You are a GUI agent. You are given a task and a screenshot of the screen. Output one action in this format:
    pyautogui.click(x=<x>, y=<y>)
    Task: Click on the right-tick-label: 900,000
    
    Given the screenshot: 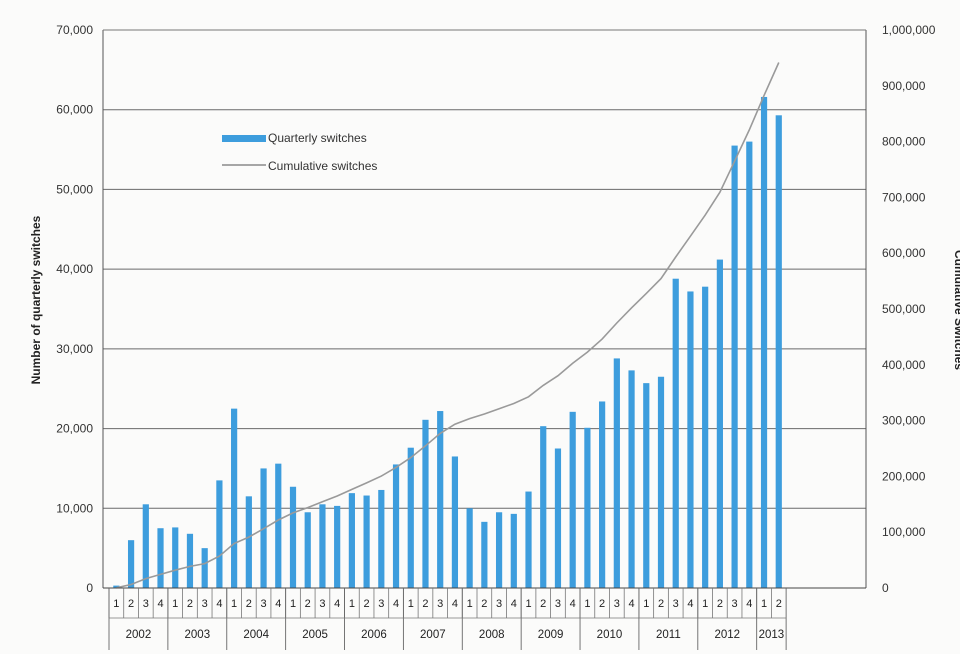 What is the action you would take?
    pyautogui.click(x=904, y=86)
    